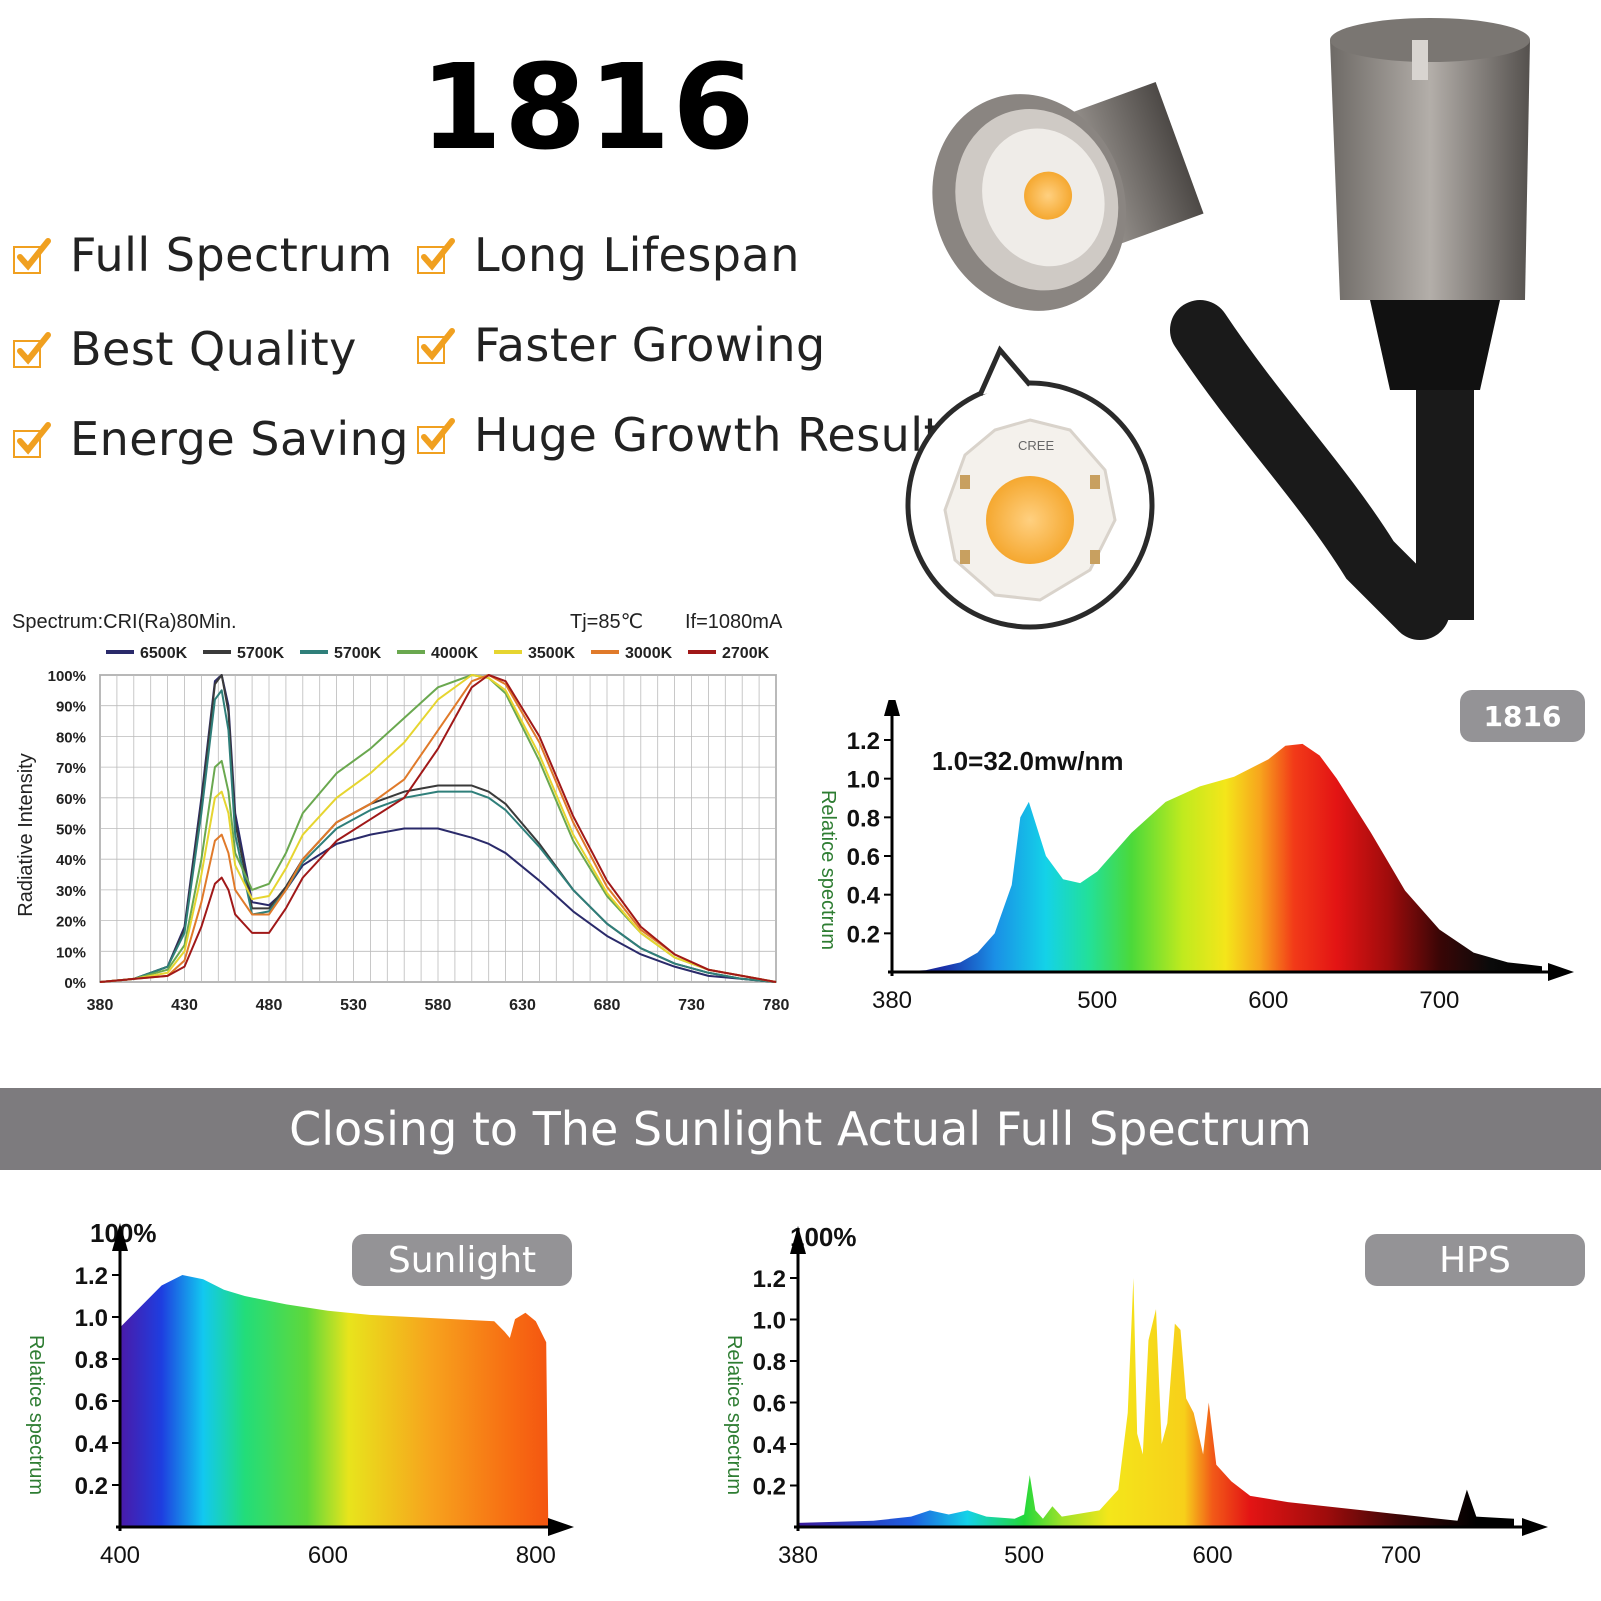 This screenshot has height=1601, width=1601. Describe the element at coordinates (124, 622) in the screenshot. I see `chart-title: Spectrum:CRI(Ra)80Min.` at that location.